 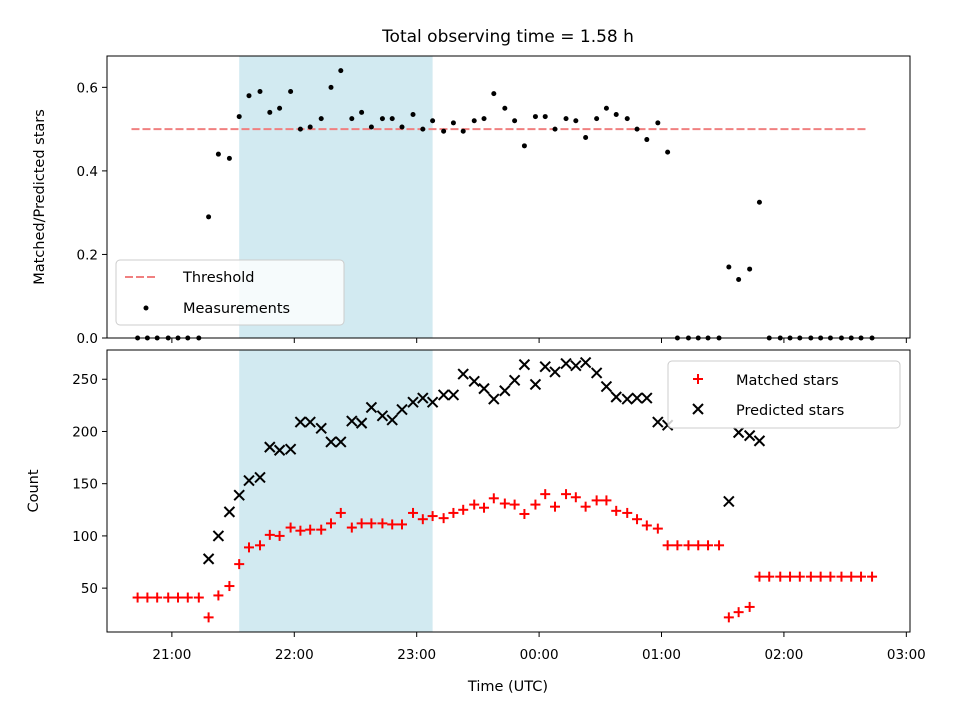 What do you see at coordinates (34, 490) in the screenshot?
I see `count-y-axis-label: Count` at bounding box center [34, 490].